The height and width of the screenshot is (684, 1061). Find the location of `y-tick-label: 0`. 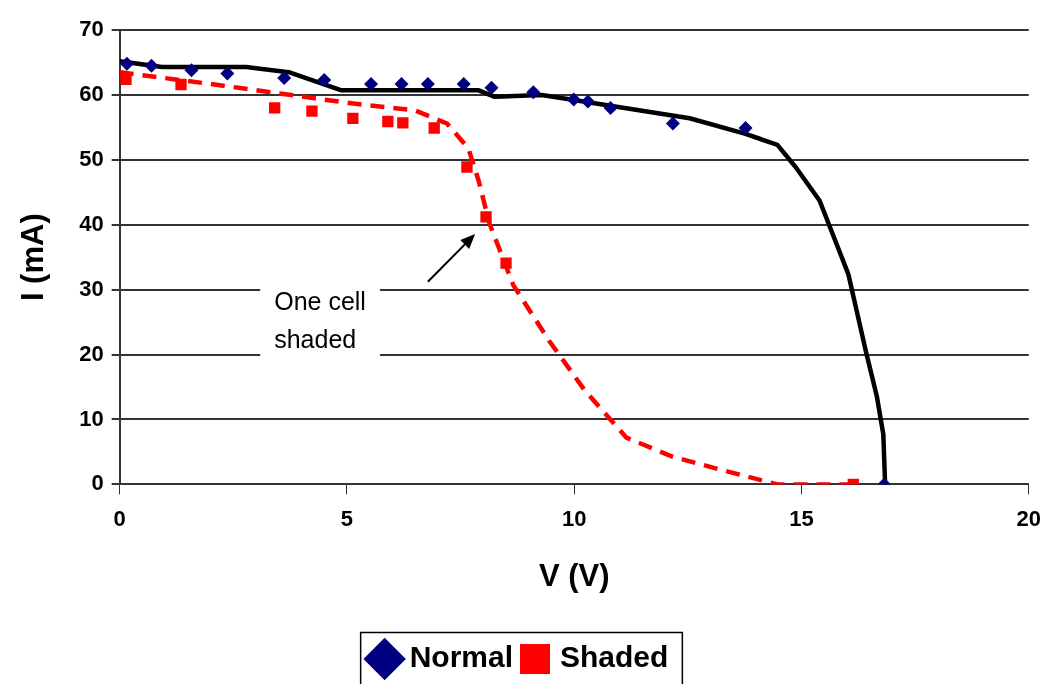

y-tick-label: 0 is located at coordinates (97, 483).